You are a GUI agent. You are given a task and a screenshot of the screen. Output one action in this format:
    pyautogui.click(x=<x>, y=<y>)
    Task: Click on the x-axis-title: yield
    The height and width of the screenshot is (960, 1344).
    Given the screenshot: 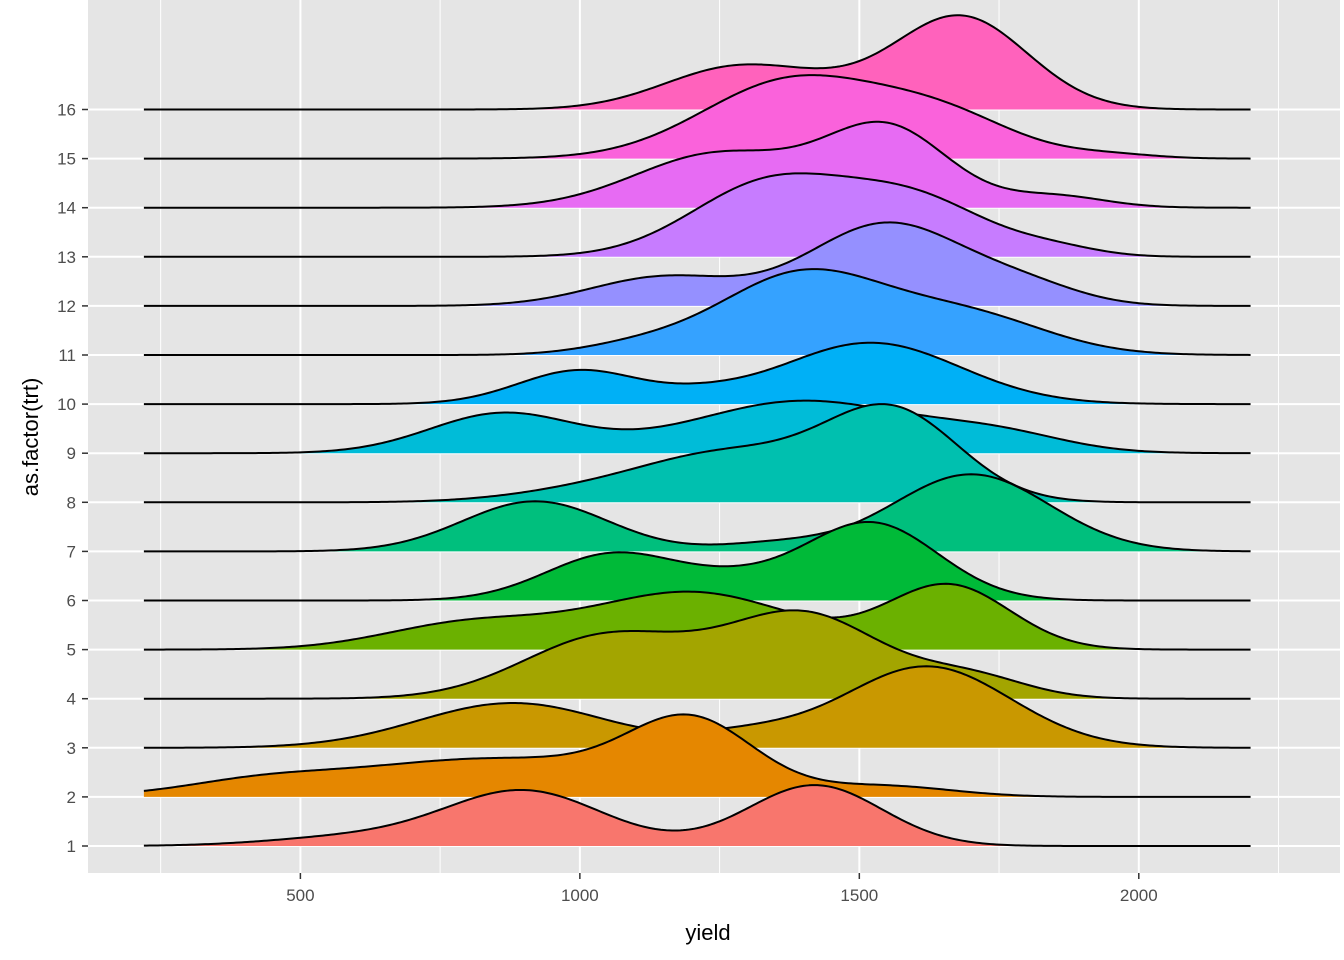 What is the action you would take?
    pyautogui.click(x=707, y=932)
    